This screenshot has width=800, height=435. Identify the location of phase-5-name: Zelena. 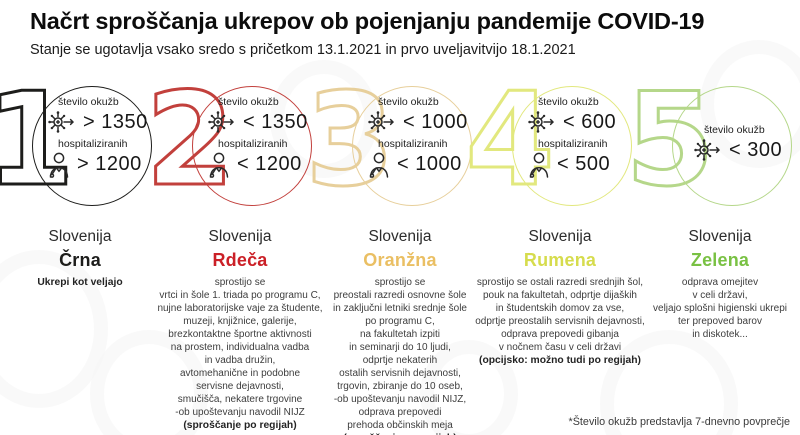
(720, 260).